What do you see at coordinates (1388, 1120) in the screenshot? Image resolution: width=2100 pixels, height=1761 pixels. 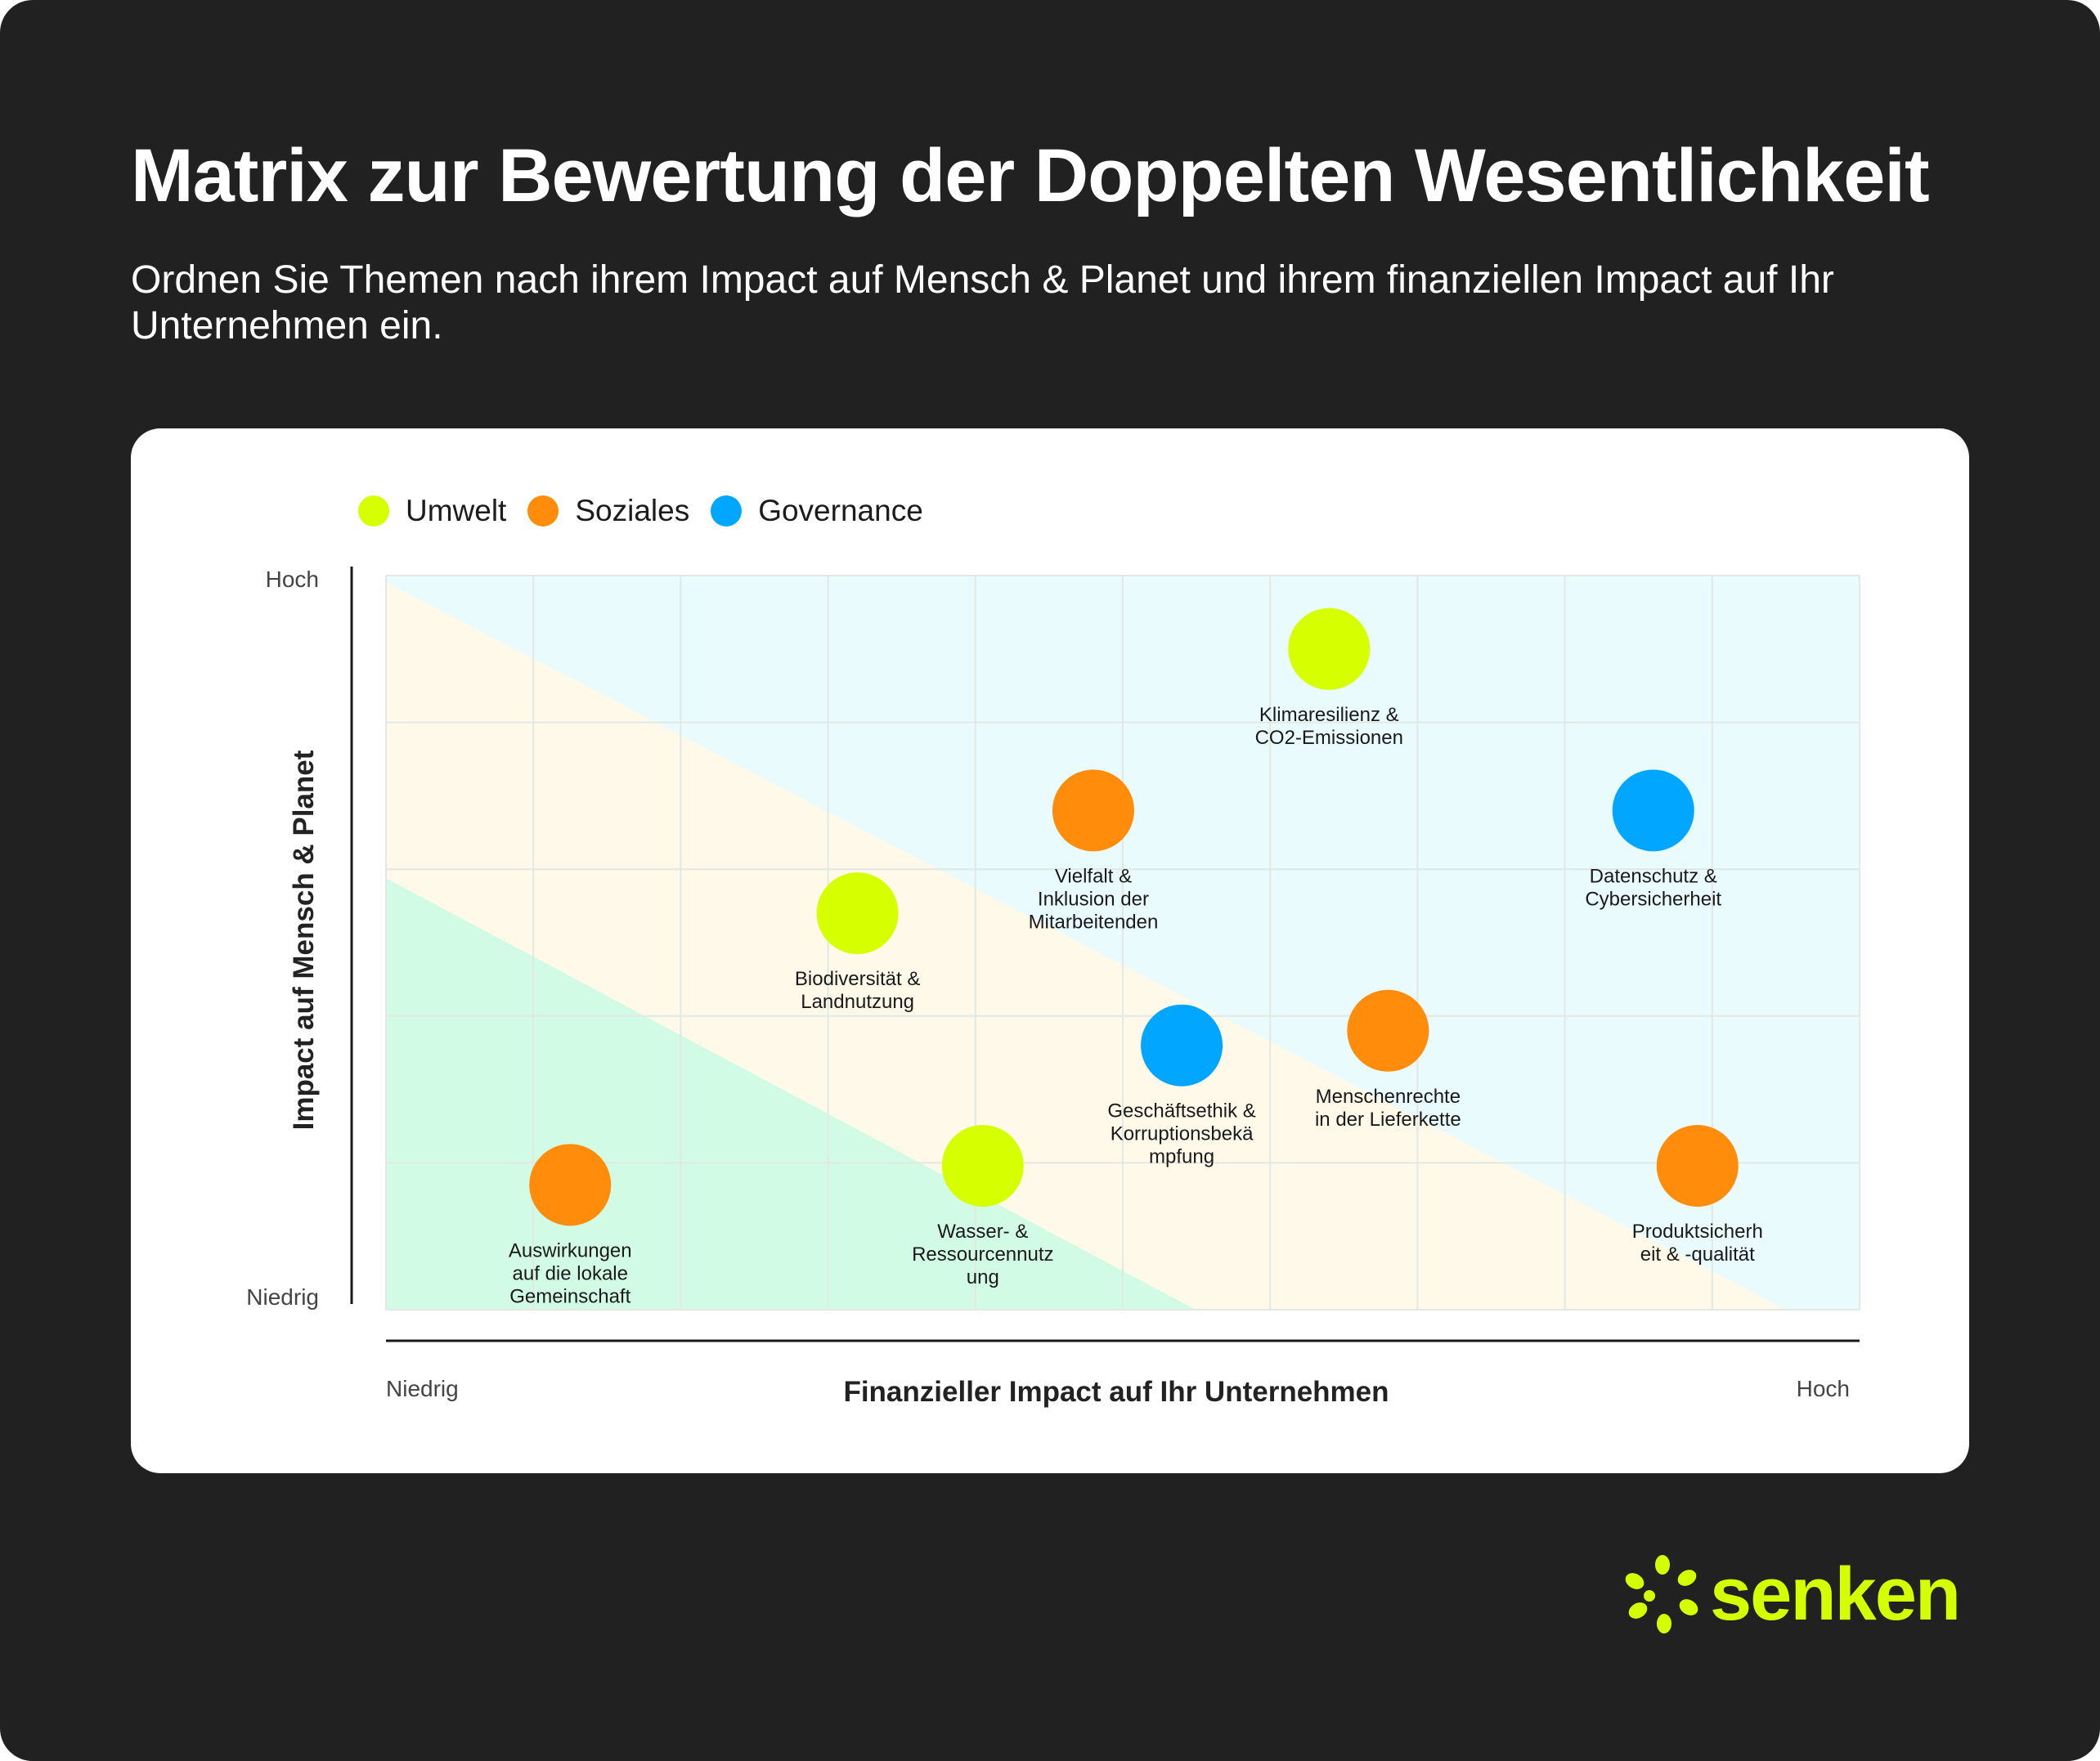 I see `data-point-label-line: in der Lieferkette` at bounding box center [1388, 1120].